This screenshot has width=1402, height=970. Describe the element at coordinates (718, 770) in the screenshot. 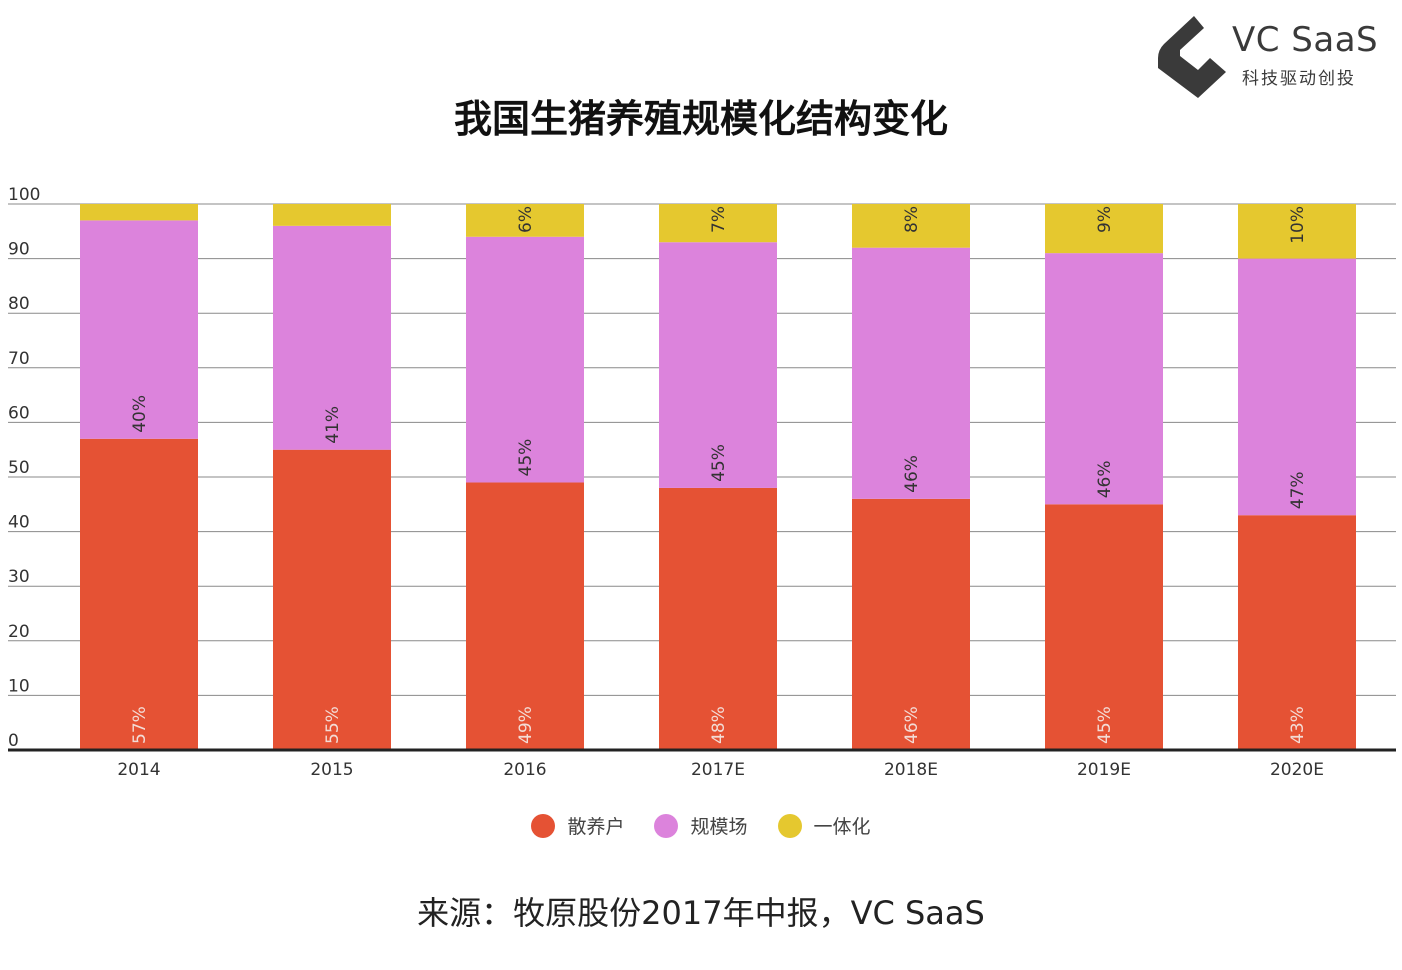

I see `x-tick-label: 2017E` at that location.